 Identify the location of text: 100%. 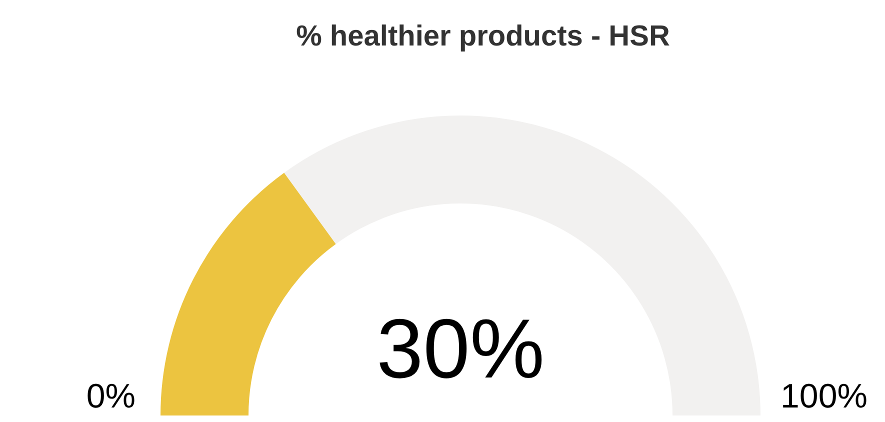
(824, 397).